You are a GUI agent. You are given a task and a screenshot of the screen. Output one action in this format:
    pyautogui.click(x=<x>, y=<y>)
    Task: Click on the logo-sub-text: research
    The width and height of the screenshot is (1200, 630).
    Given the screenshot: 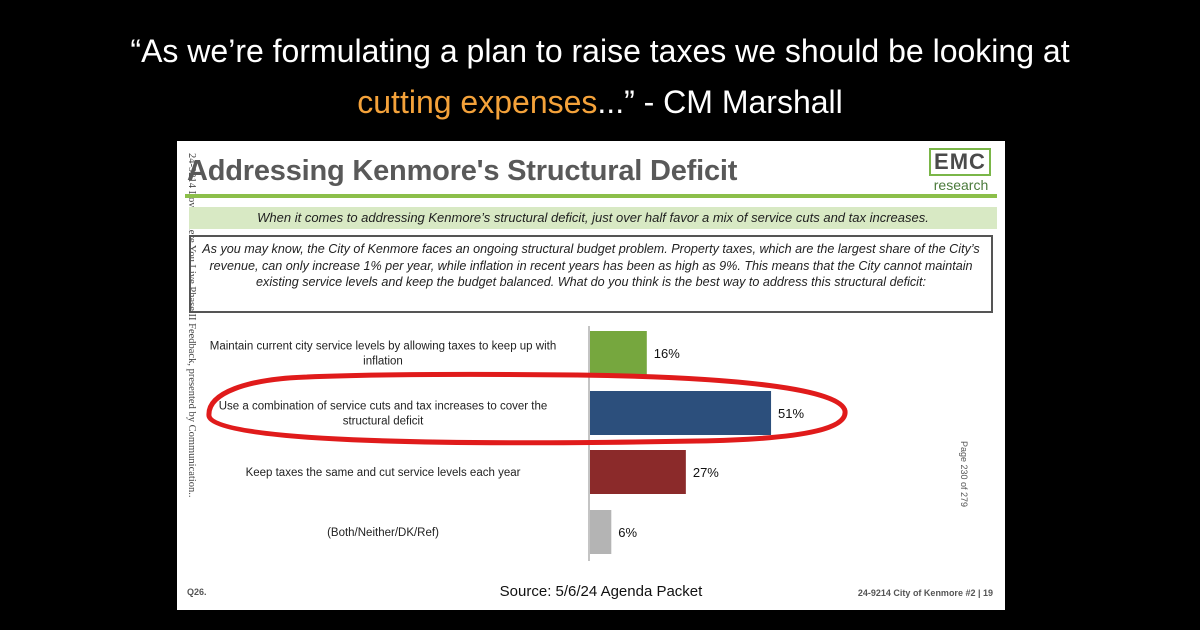 What is the action you would take?
    pyautogui.click(x=961, y=185)
    